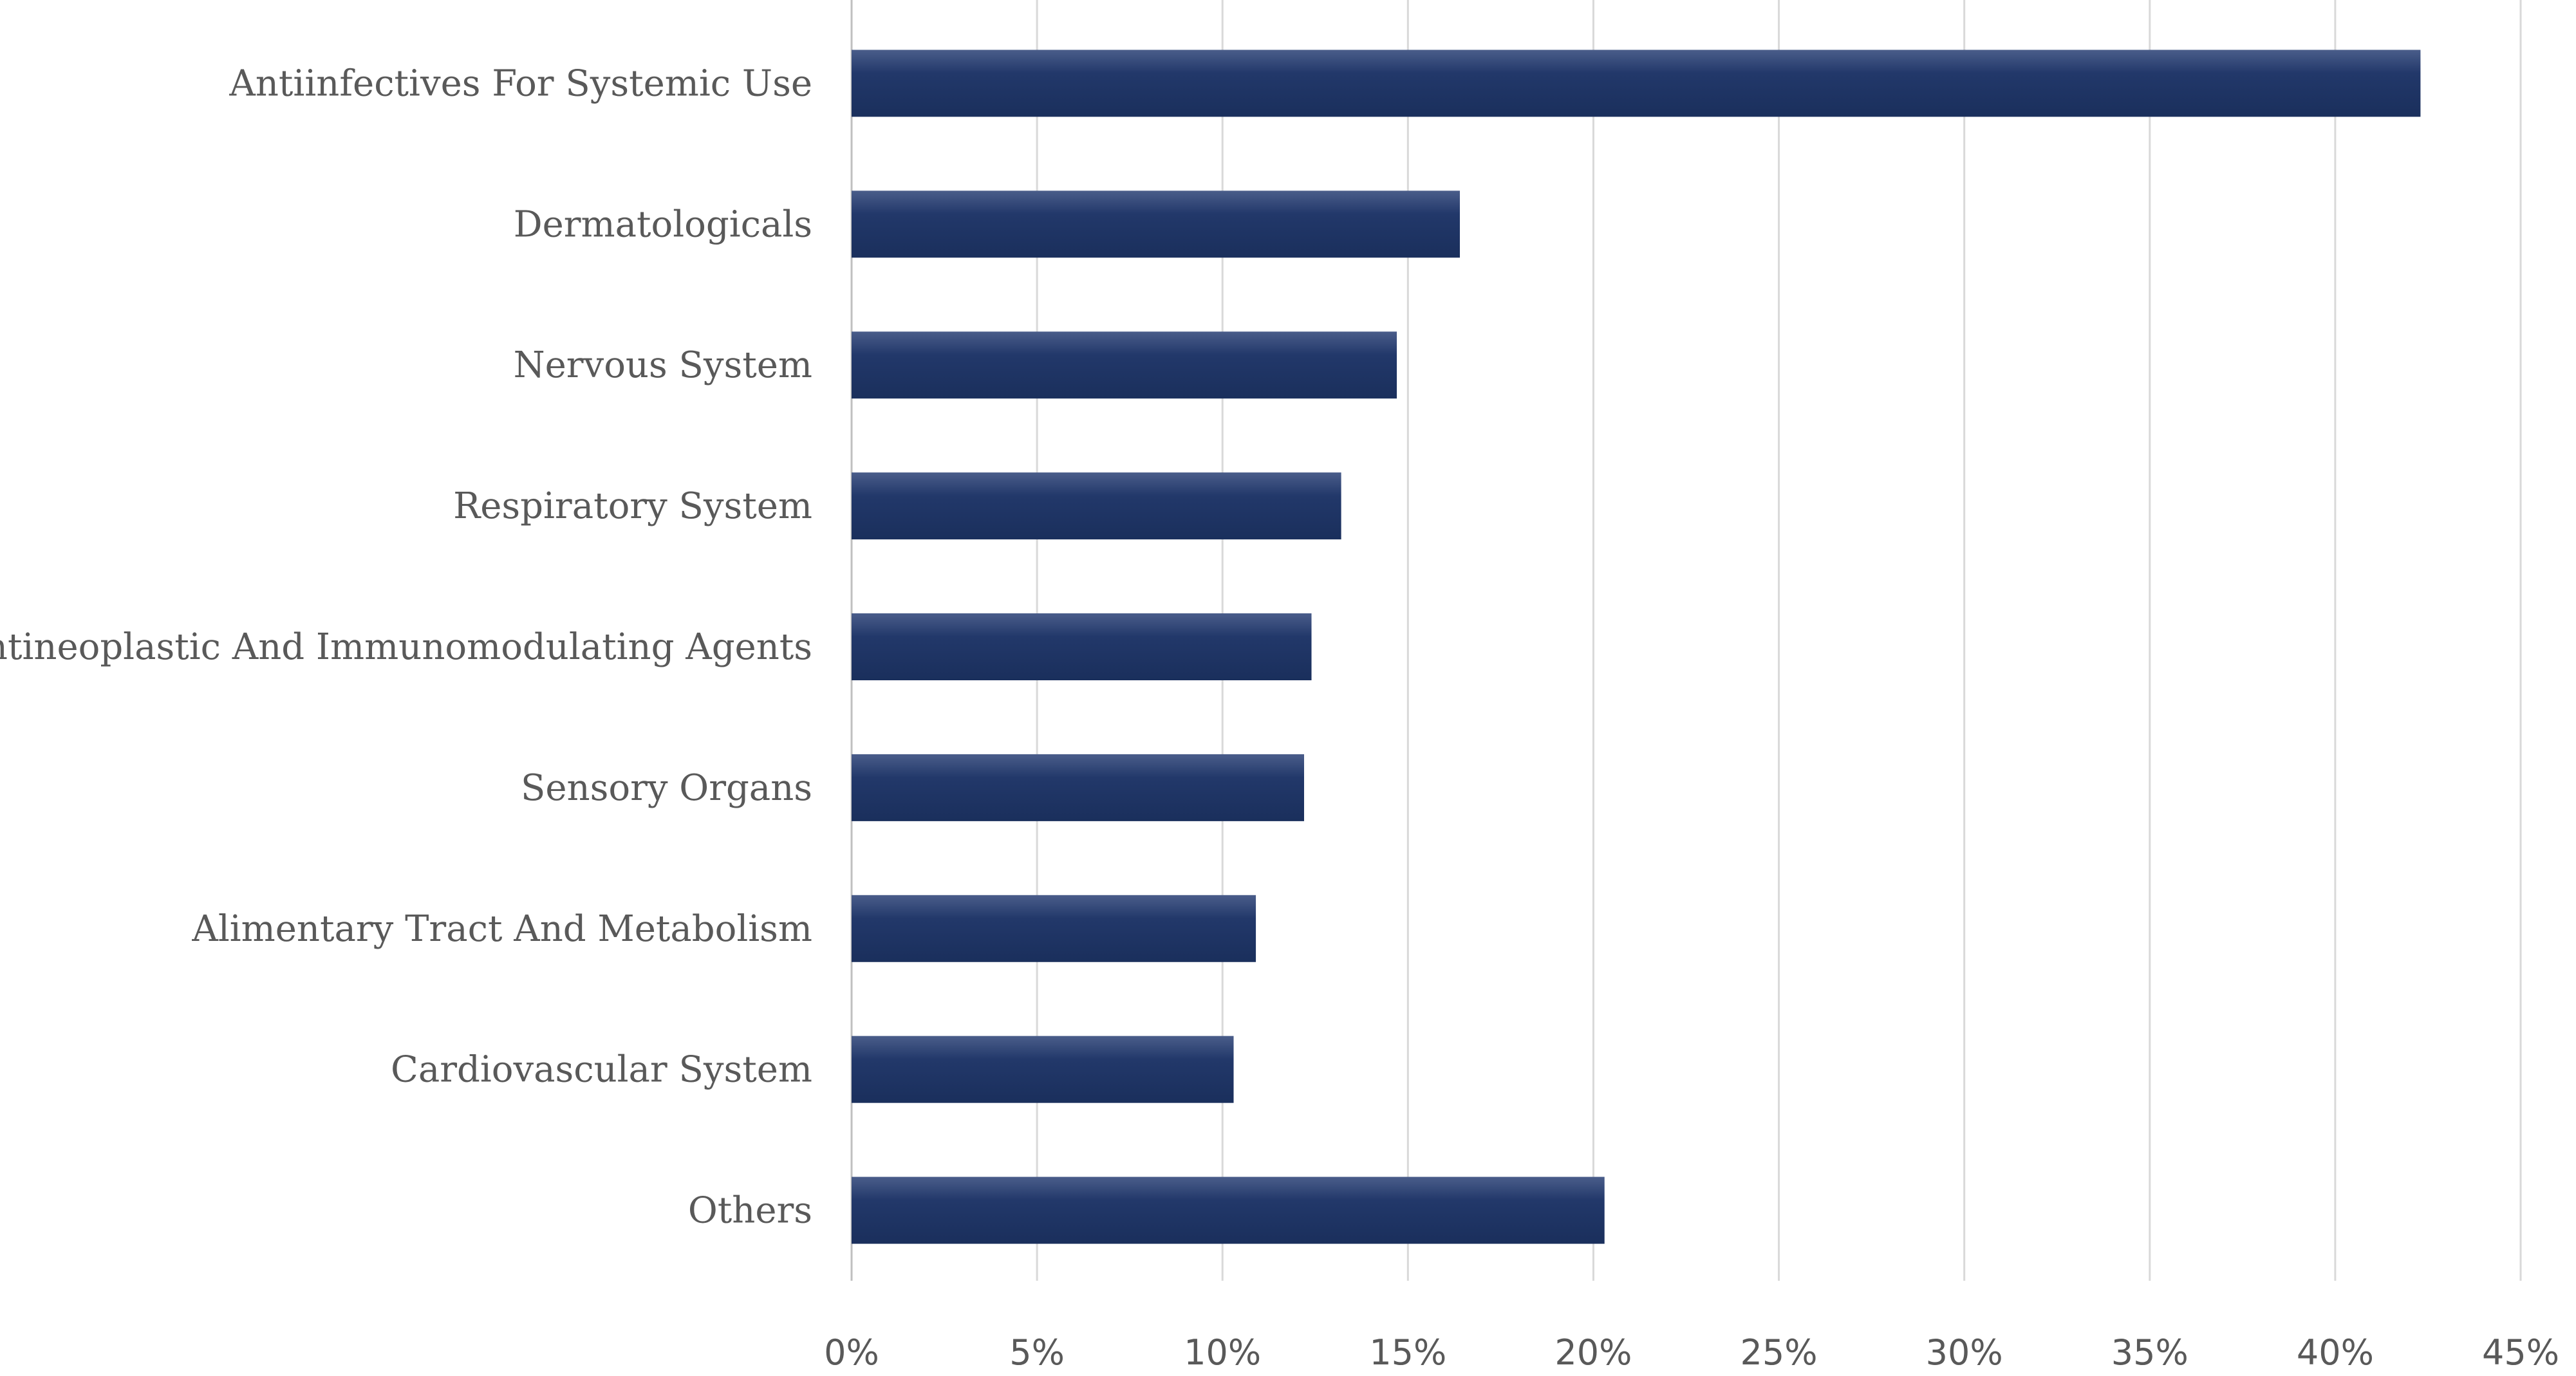 The height and width of the screenshot is (1376, 2576). Describe the element at coordinates (666, 788) in the screenshot. I see `category-label: Sensory Organs` at that location.